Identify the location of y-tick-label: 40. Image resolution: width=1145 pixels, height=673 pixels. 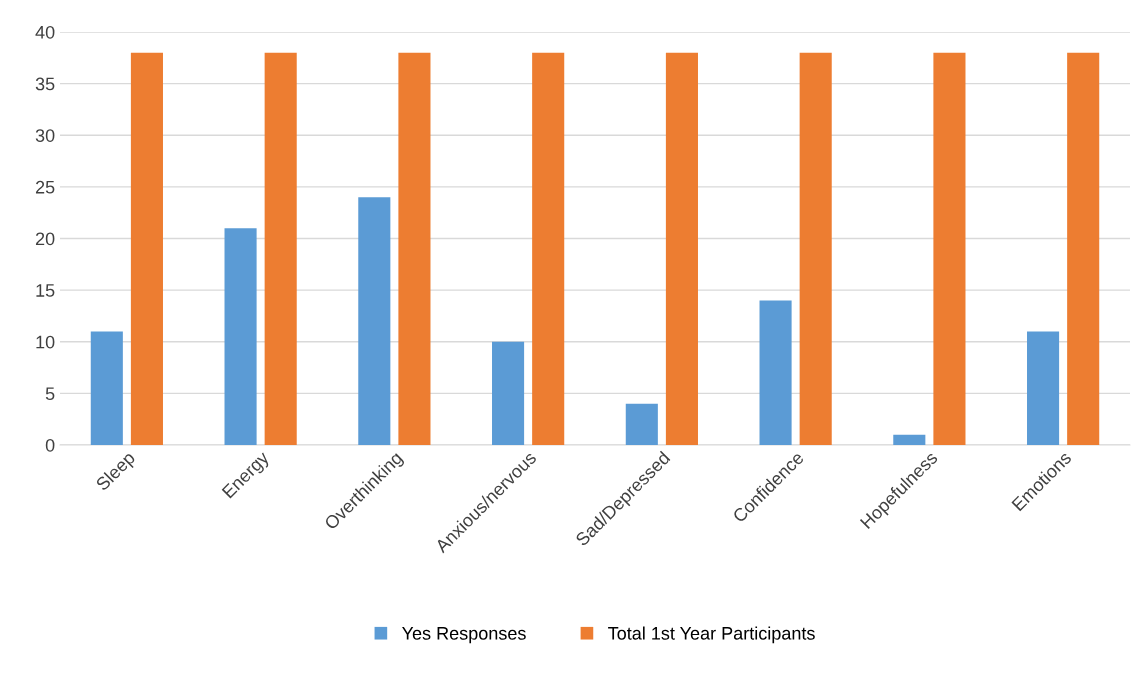
(45, 32).